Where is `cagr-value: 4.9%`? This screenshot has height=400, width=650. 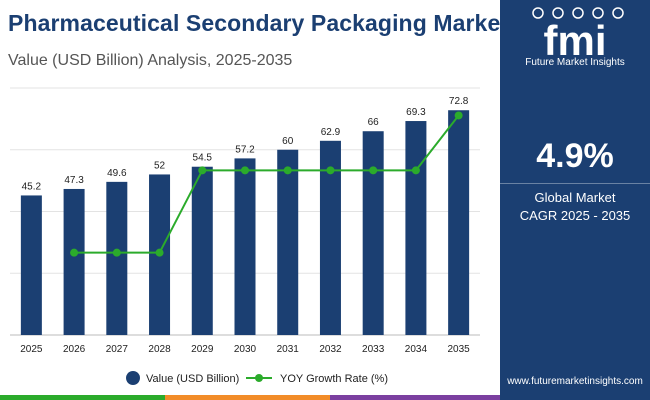 cagr-value: 4.9% is located at coordinates (575, 156).